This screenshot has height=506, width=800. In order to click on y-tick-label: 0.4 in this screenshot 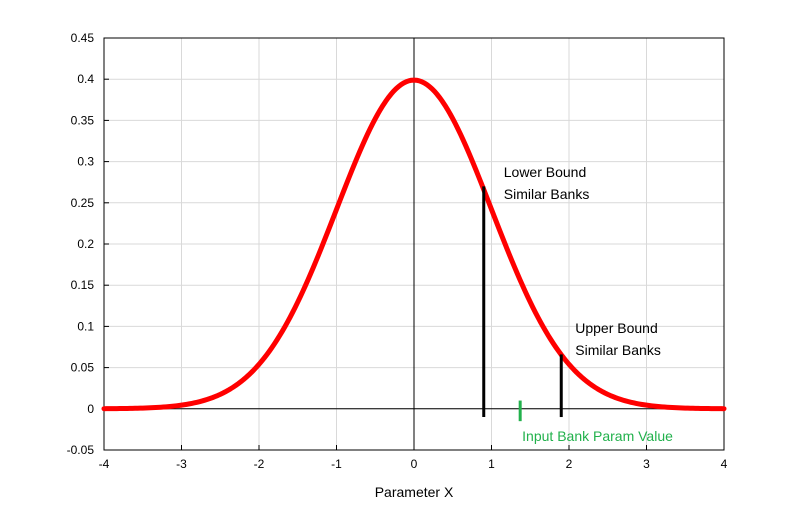, I will do `click(85, 79)`.